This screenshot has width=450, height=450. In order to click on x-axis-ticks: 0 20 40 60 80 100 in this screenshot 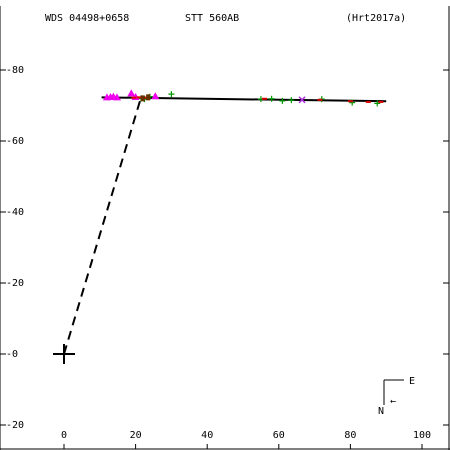, I will do `click(246, 439)`.